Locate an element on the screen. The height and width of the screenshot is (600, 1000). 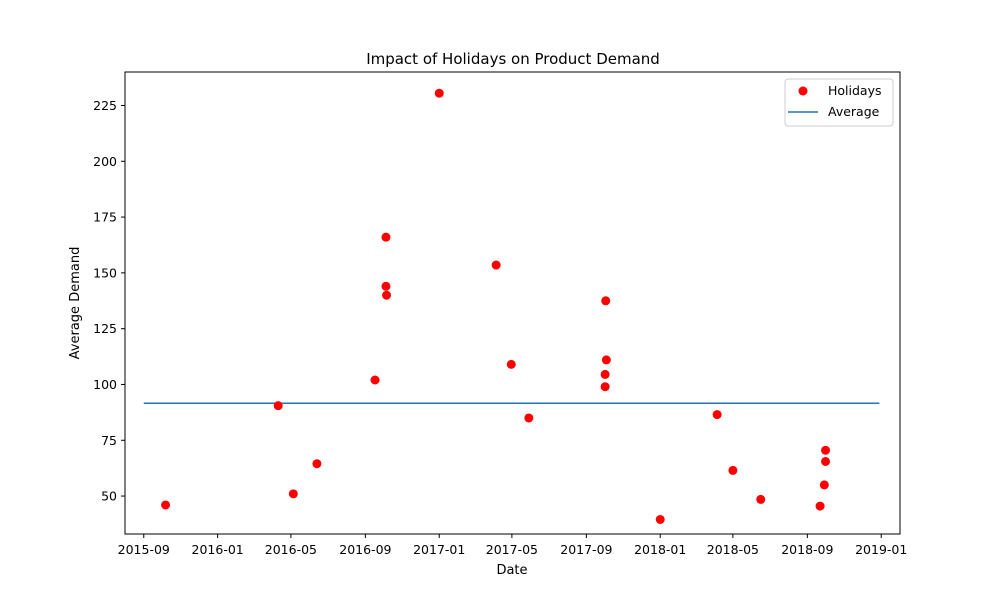
y-tick-label: 175 is located at coordinates (105, 217).